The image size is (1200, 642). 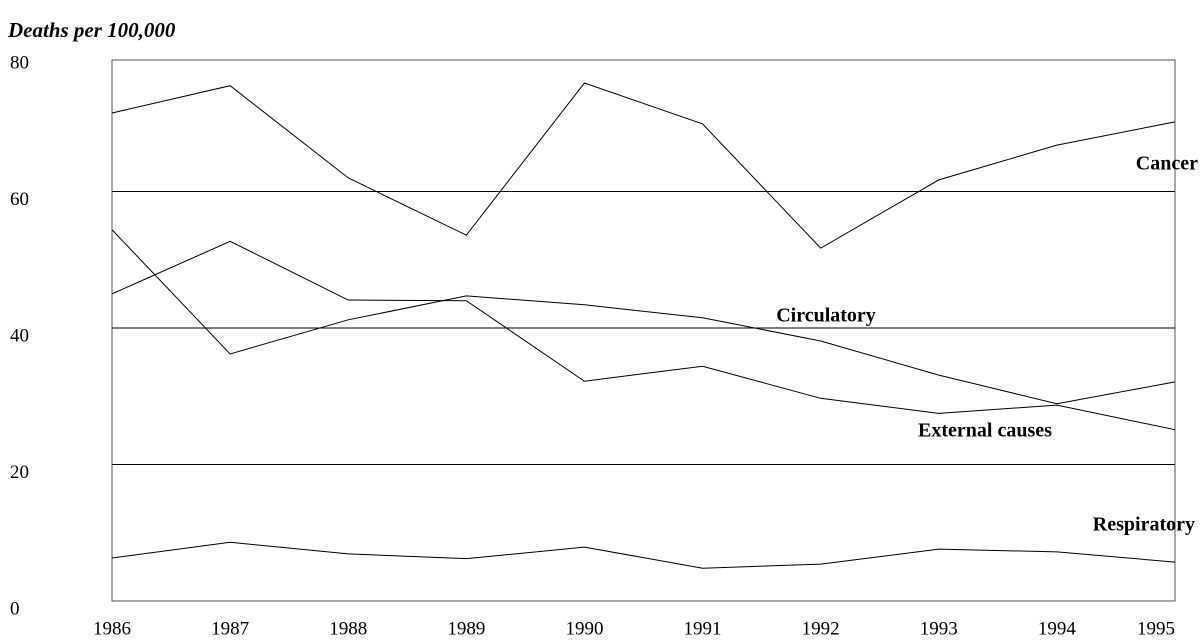 I want to click on x-tick-label: 1986, so click(x=112, y=628).